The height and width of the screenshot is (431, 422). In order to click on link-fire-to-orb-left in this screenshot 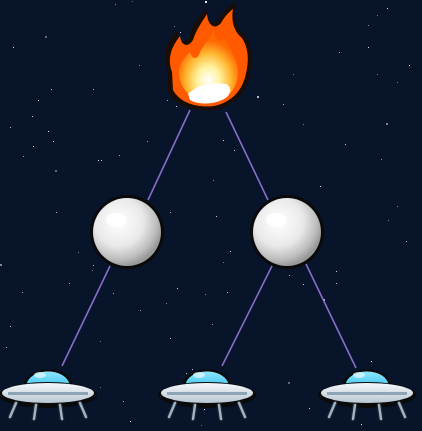, I will do `click(169, 155)`.